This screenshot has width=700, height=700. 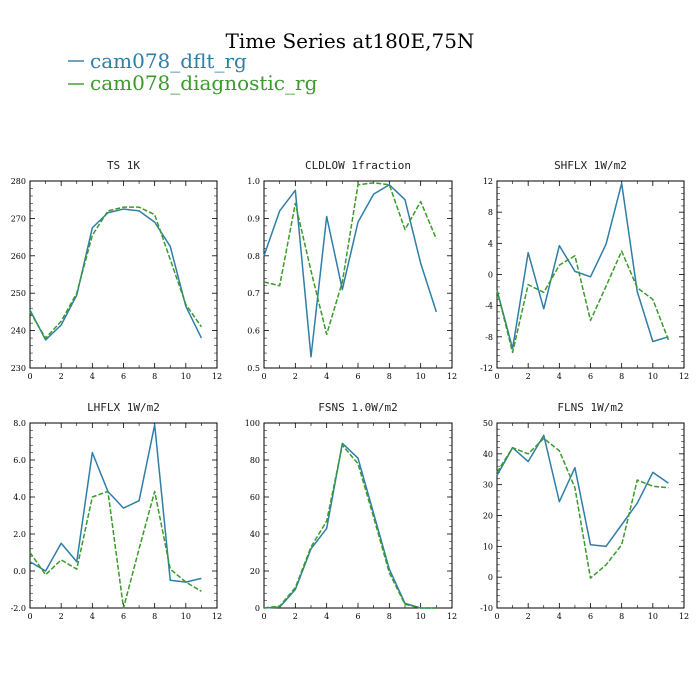 What do you see at coordinates (18, 293) in the screenshot?
I see `y-tick-label-0-2: 250` at bounding box center [18, 293].